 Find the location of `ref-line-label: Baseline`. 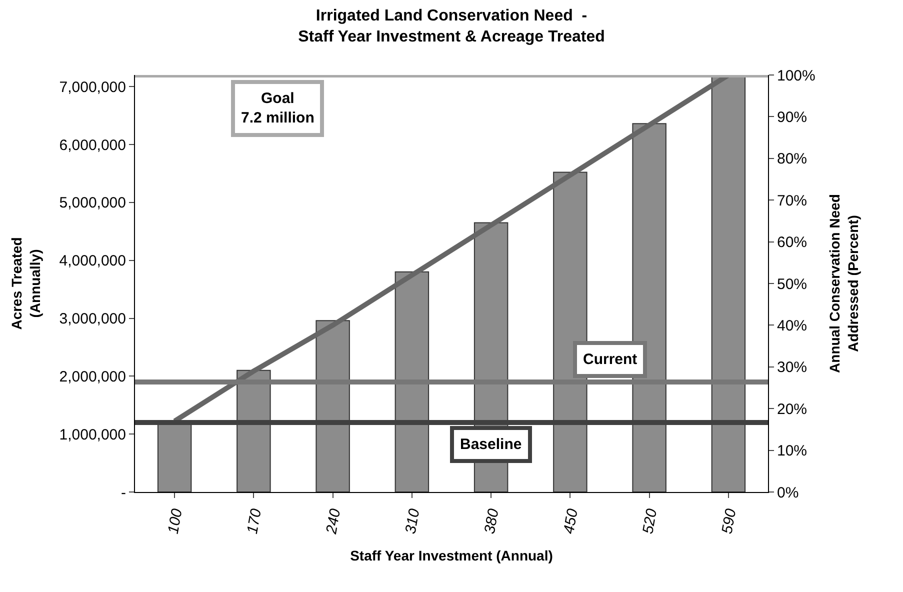

ref-line-label: Baseline is located at coordinates (491, 444).